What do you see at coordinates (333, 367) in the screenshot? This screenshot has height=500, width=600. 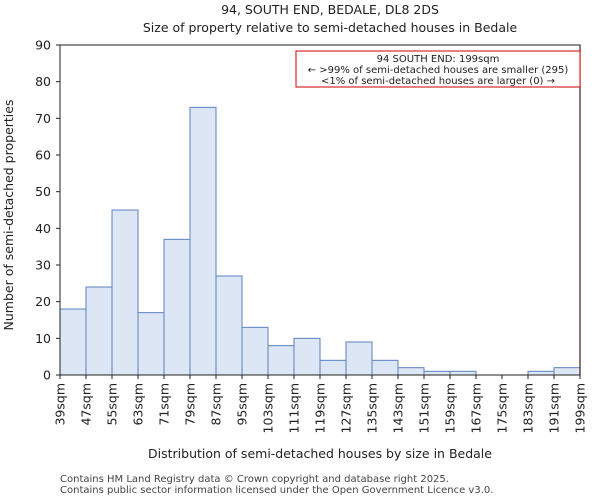 I see `bar-119sqm` at bounding box center [333, 367].